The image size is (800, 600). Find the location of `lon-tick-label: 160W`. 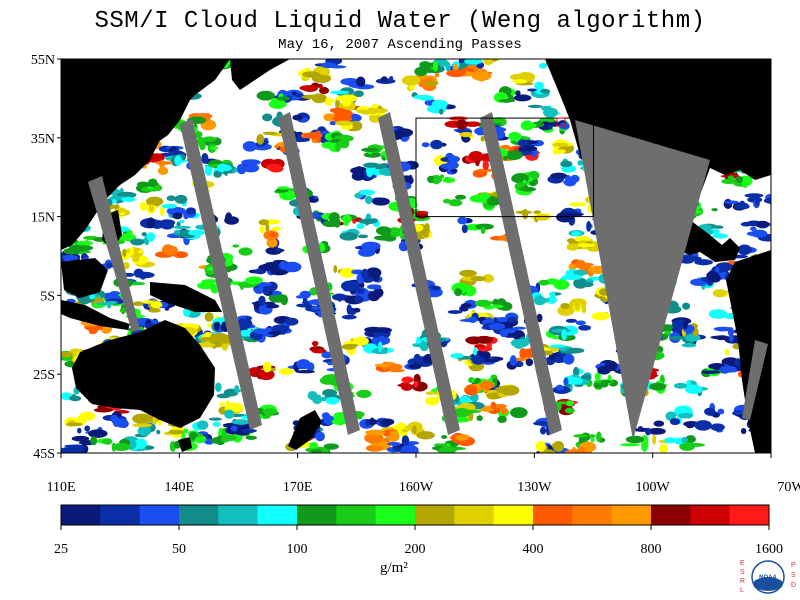

lon-tick-label: 160W is located at coordinates (416, 487).